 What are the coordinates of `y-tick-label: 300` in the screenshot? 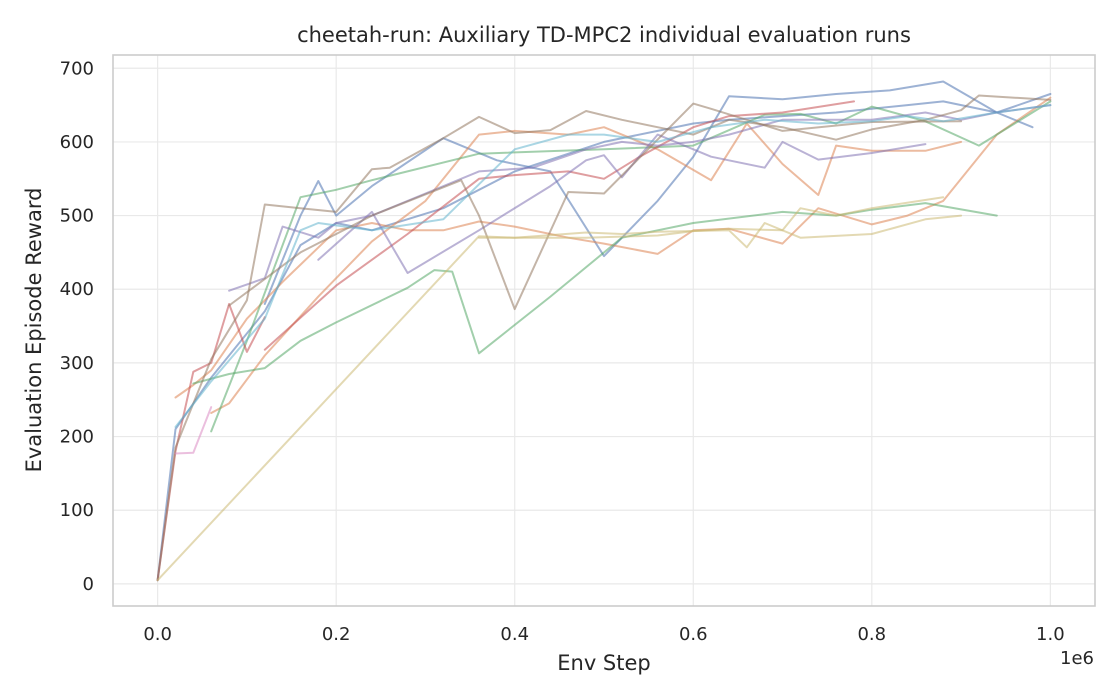 It's located at (77, 363).